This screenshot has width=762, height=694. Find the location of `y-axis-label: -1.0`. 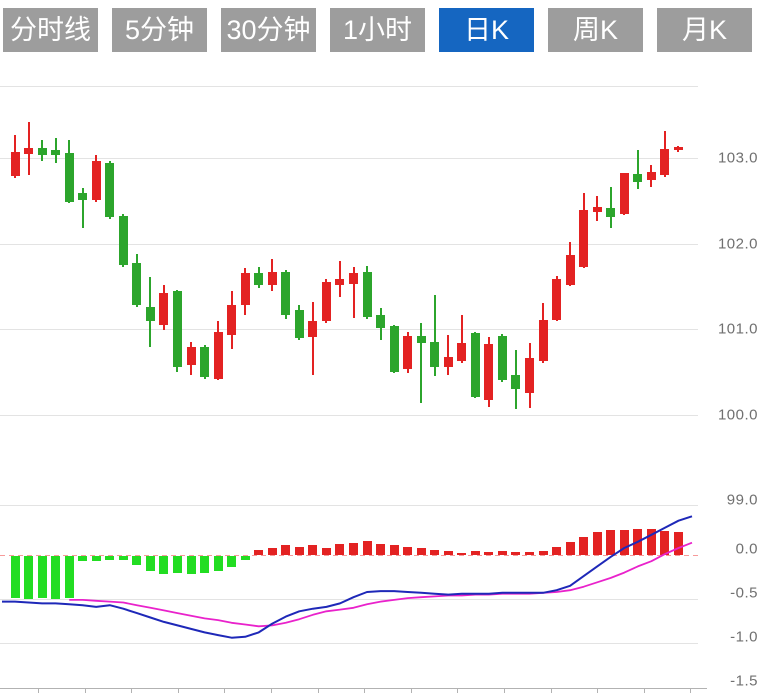

y-axis-label: -1.0 is located at coordinates (744, 637).